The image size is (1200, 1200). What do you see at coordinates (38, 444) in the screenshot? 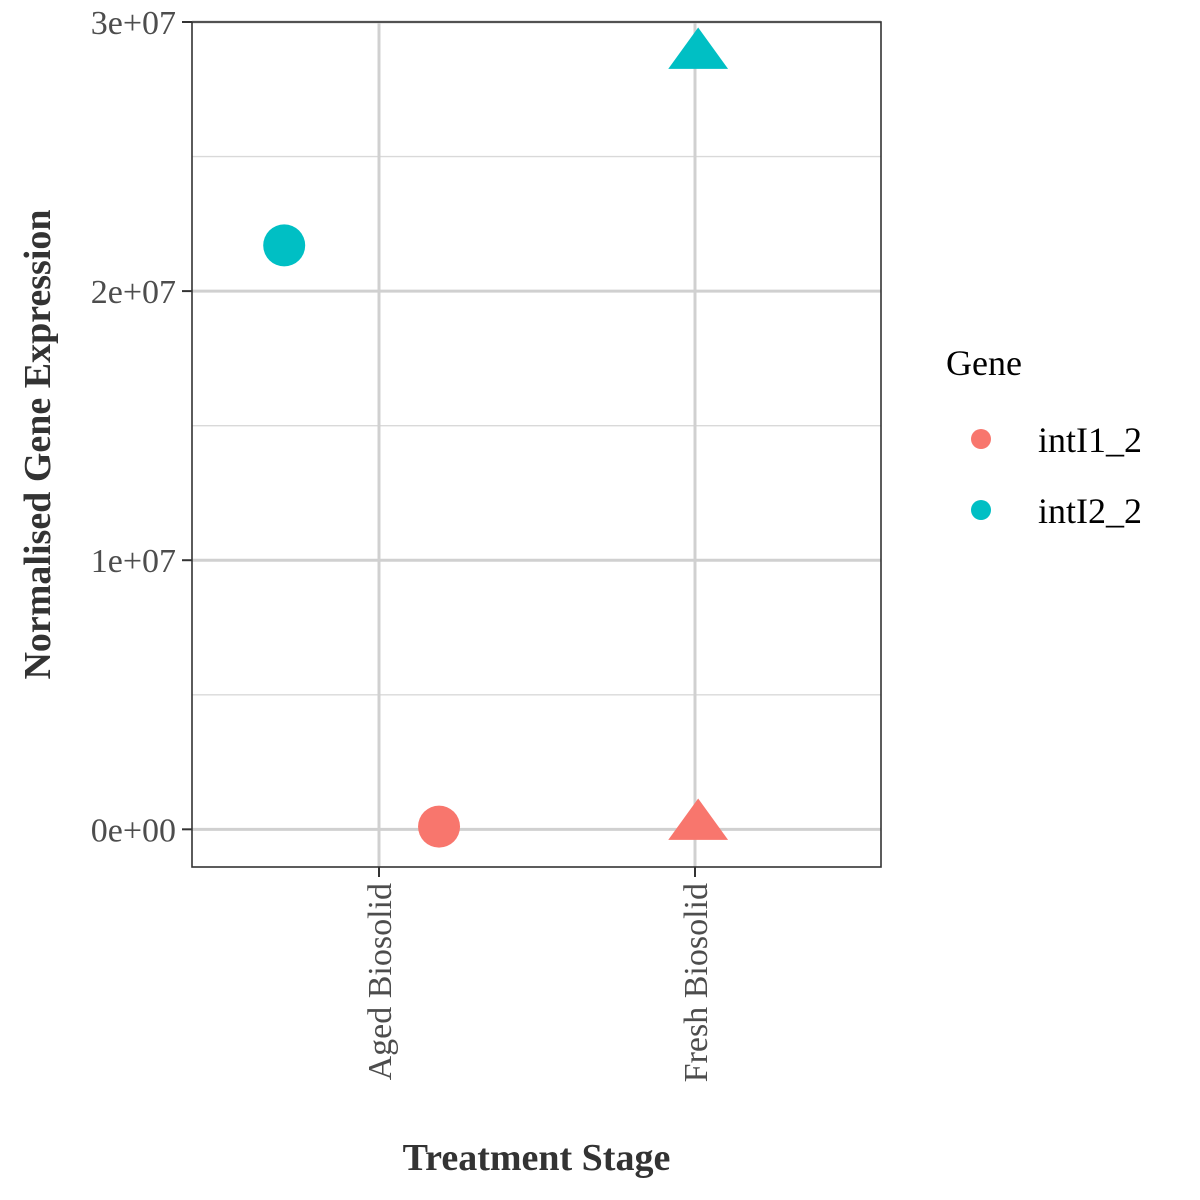
I see `y-axis-title: Normalised Gene Expression` at bounding box center [38, 444].